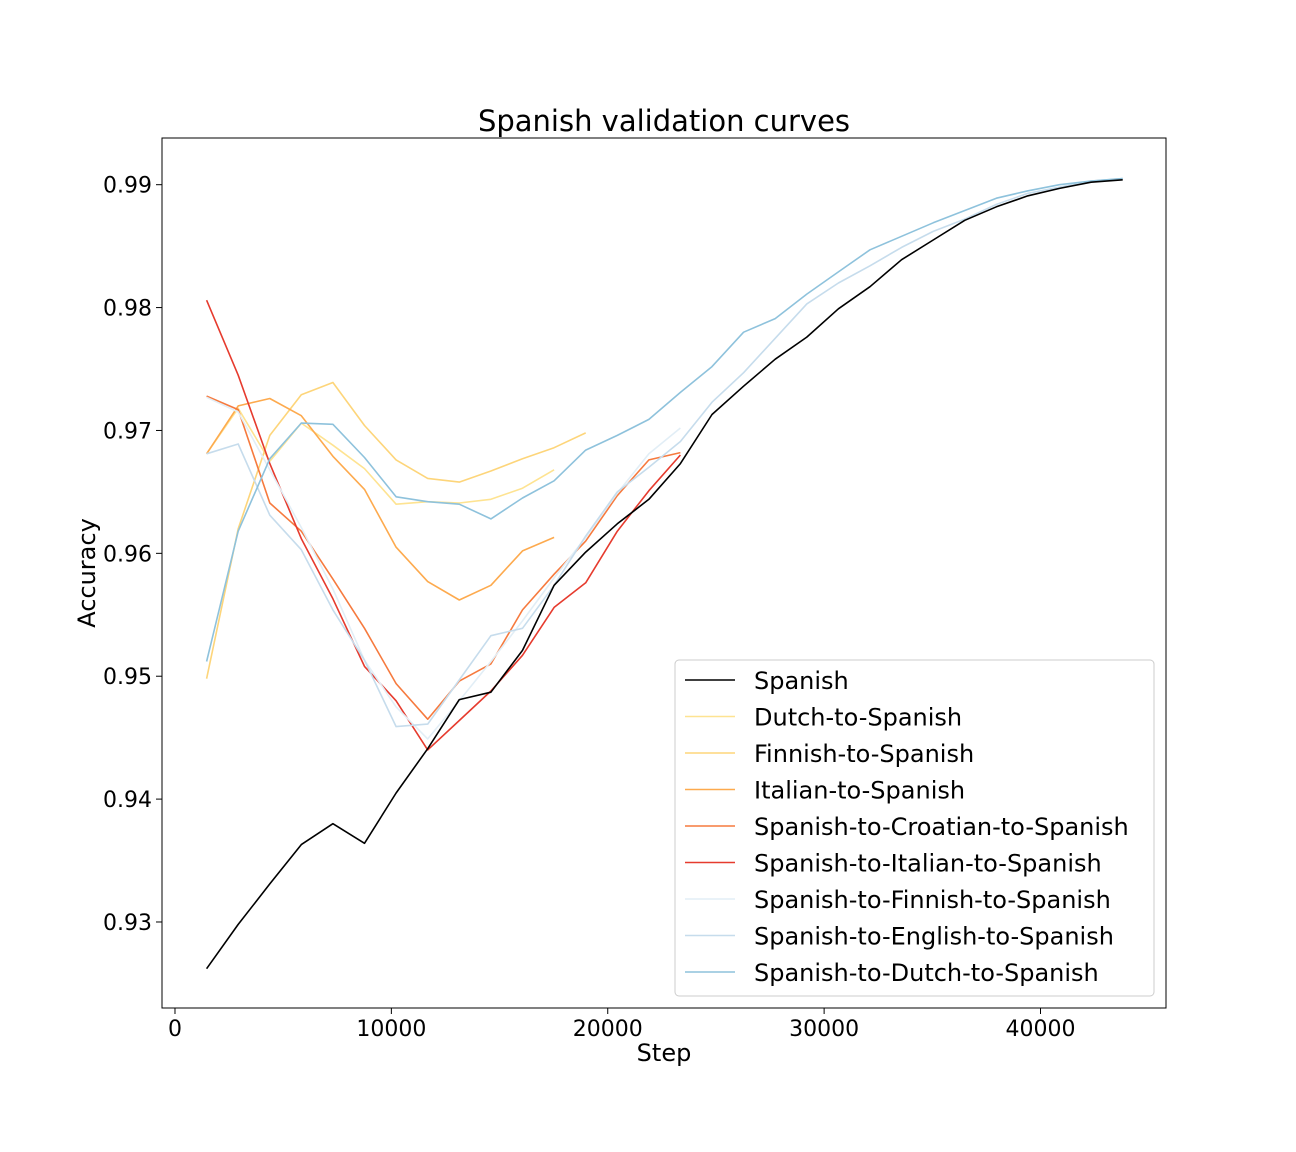 Image resolution: width=1296 pixels, height=1152 pixels. I want to click on x-tick-label: 10000, so click(391, 1029).